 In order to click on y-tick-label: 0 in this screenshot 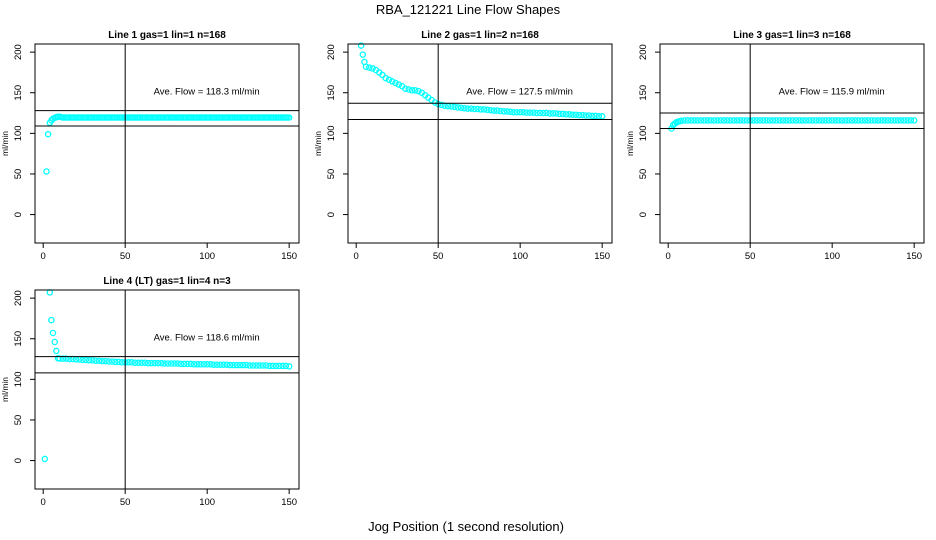, I will do `click(331, 214)`.